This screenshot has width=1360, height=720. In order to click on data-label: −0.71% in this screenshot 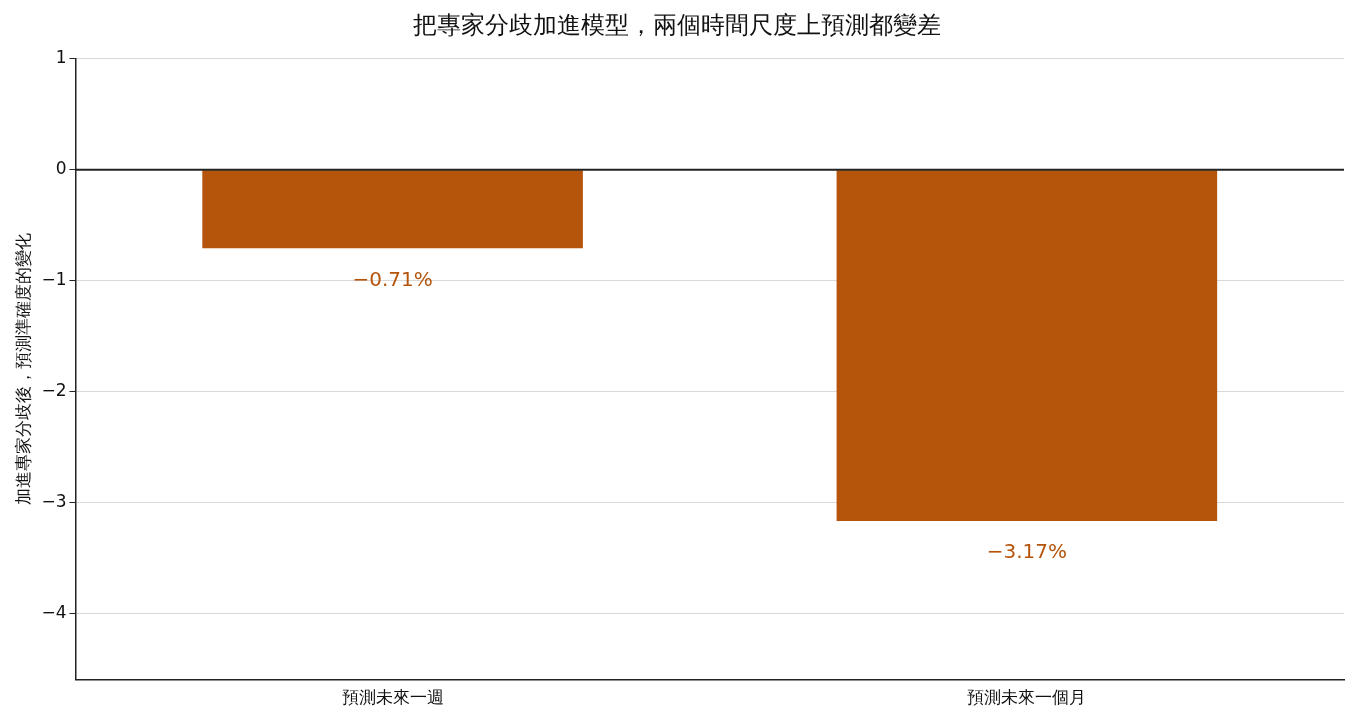, I will do `click(392, 278)`.